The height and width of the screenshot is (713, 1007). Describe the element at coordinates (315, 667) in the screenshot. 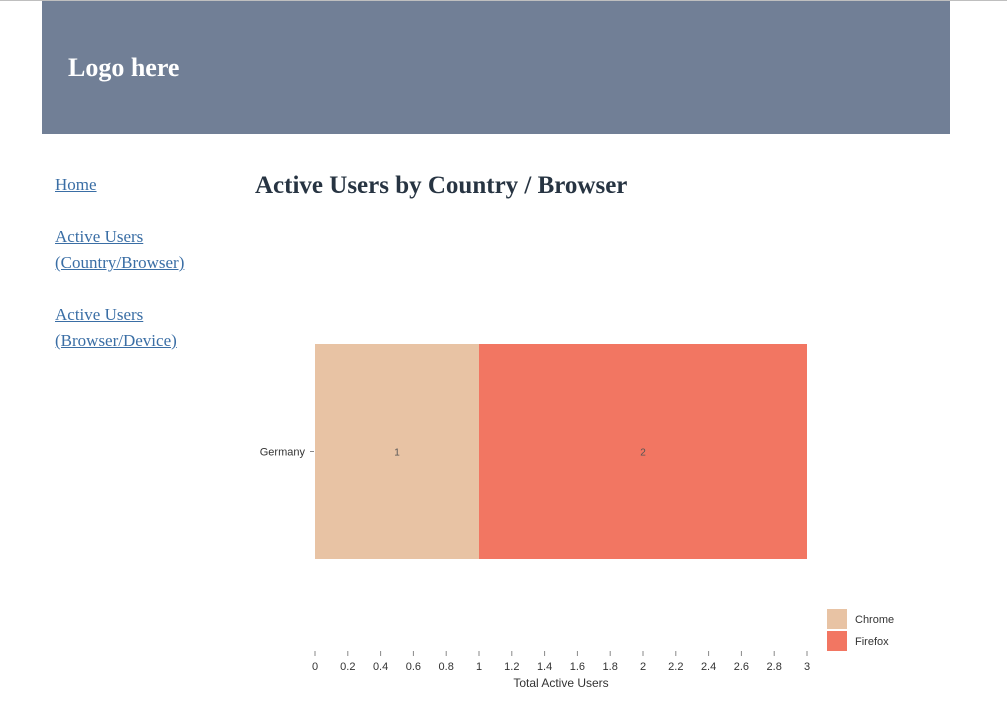

I see `x-tick-label-0: 0` at that location.